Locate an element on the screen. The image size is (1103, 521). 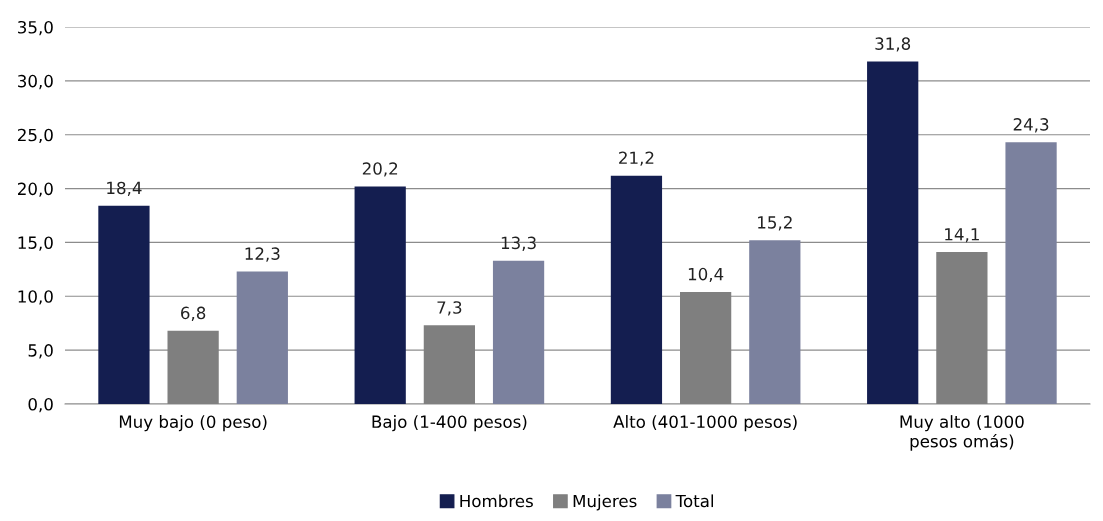
data-label: 15,2 is located at coordinates (775, 223).